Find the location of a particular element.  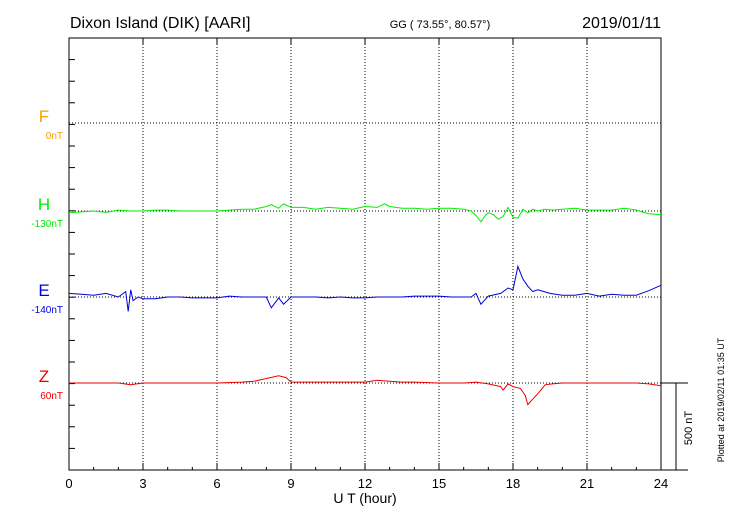

plotted-at-note: Plotted at 2019/02/11 01:35 UT is located at coordinates (721, 399).